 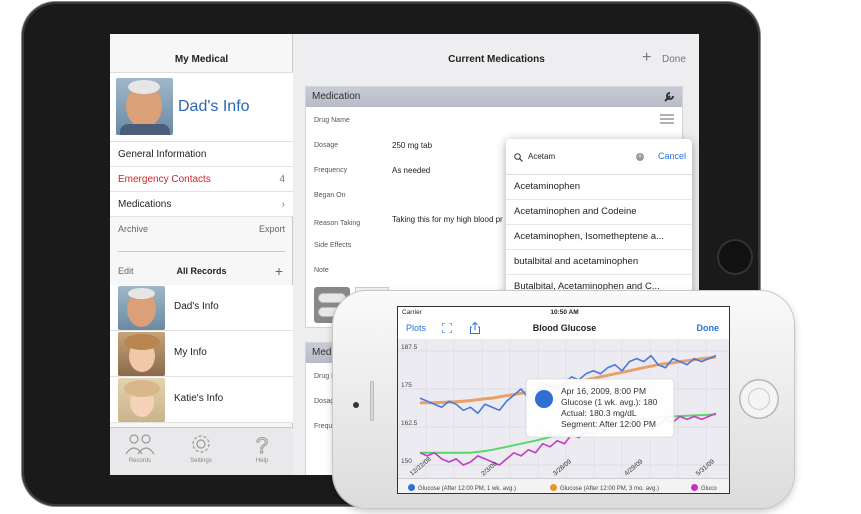 I want to click on field-label: Side Effects, so click(x=333, y=245).